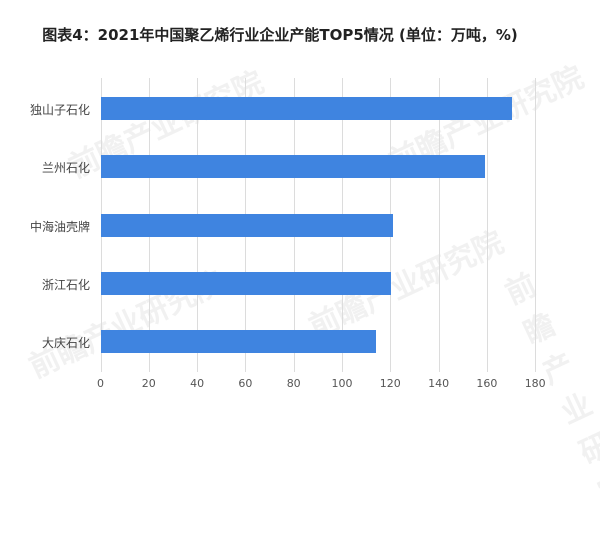 Image resolution: width=600 pixels, height=552 pixels. Describe the element at coordinates (148, 383) in the screenshot. I see `x-tick-label: 20` at that location.